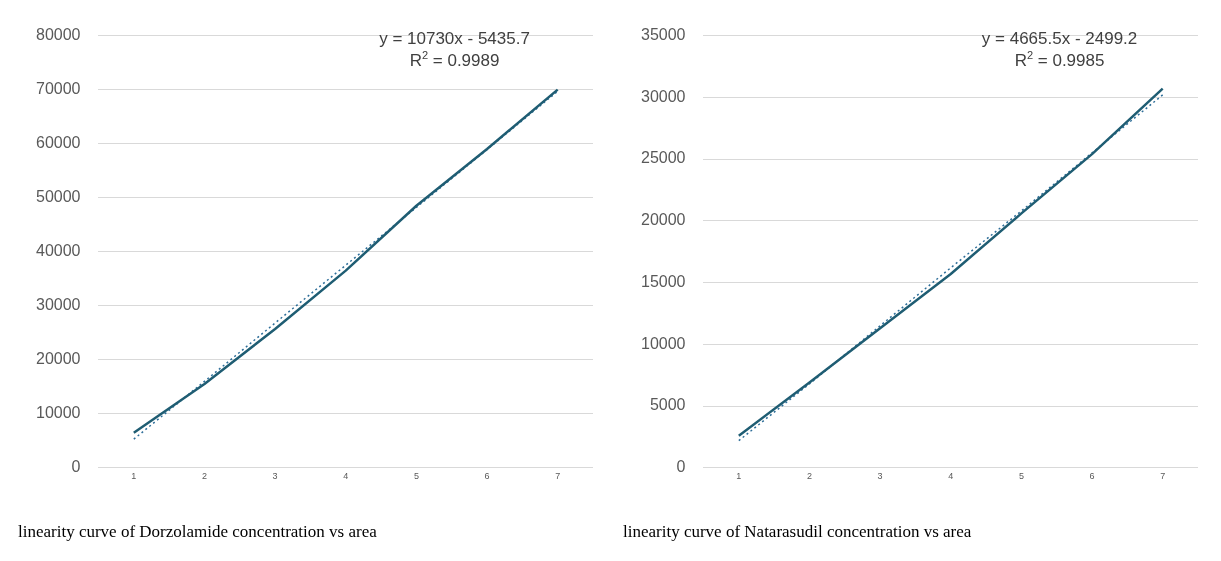 This screenshot has height=561, width=1221. What do you see at coordinates (58, 89) in the screenshot?
I see `y-tick-label: 70000` at bounding box center [58, 89].